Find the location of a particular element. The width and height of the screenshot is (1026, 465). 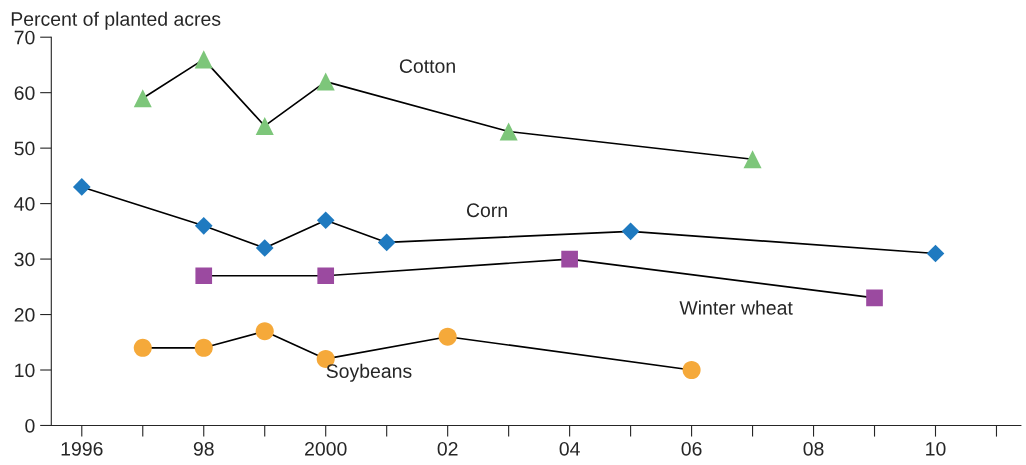

y-tick-label: 20 is located at coordinates (24, 315).